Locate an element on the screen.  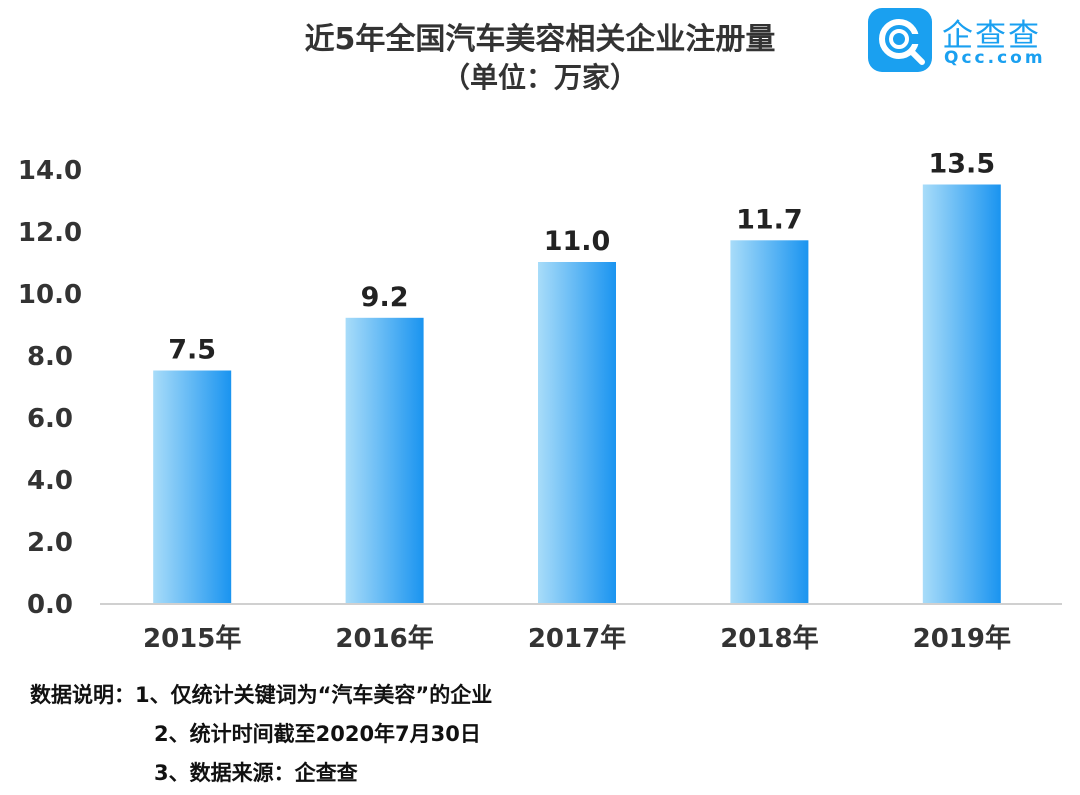
y-tick-label: 12.0 is located at coordinates (50, 233).